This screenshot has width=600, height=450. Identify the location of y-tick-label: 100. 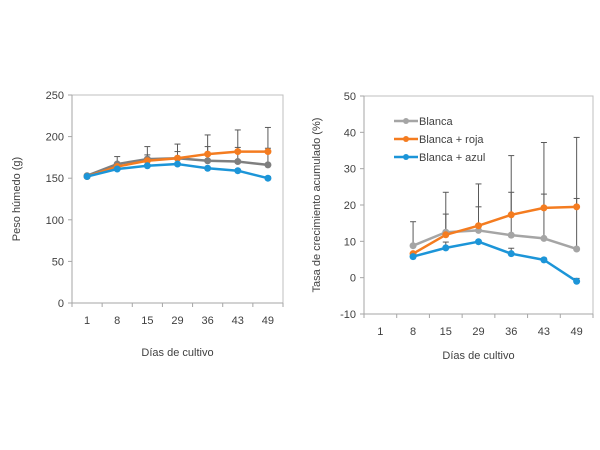
(55, 221).